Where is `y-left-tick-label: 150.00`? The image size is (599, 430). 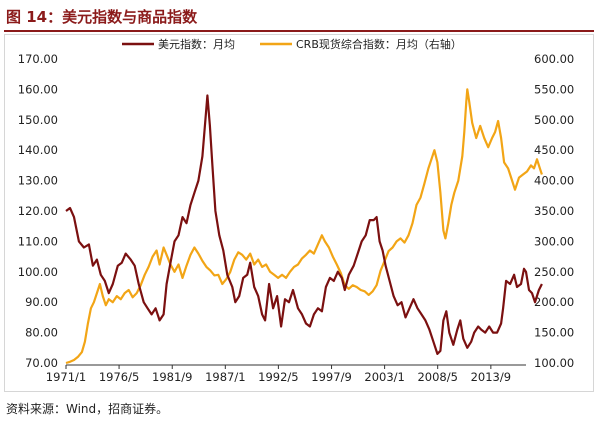 y-left-tick-label: 150.00 is located at coordinates (38, 120).